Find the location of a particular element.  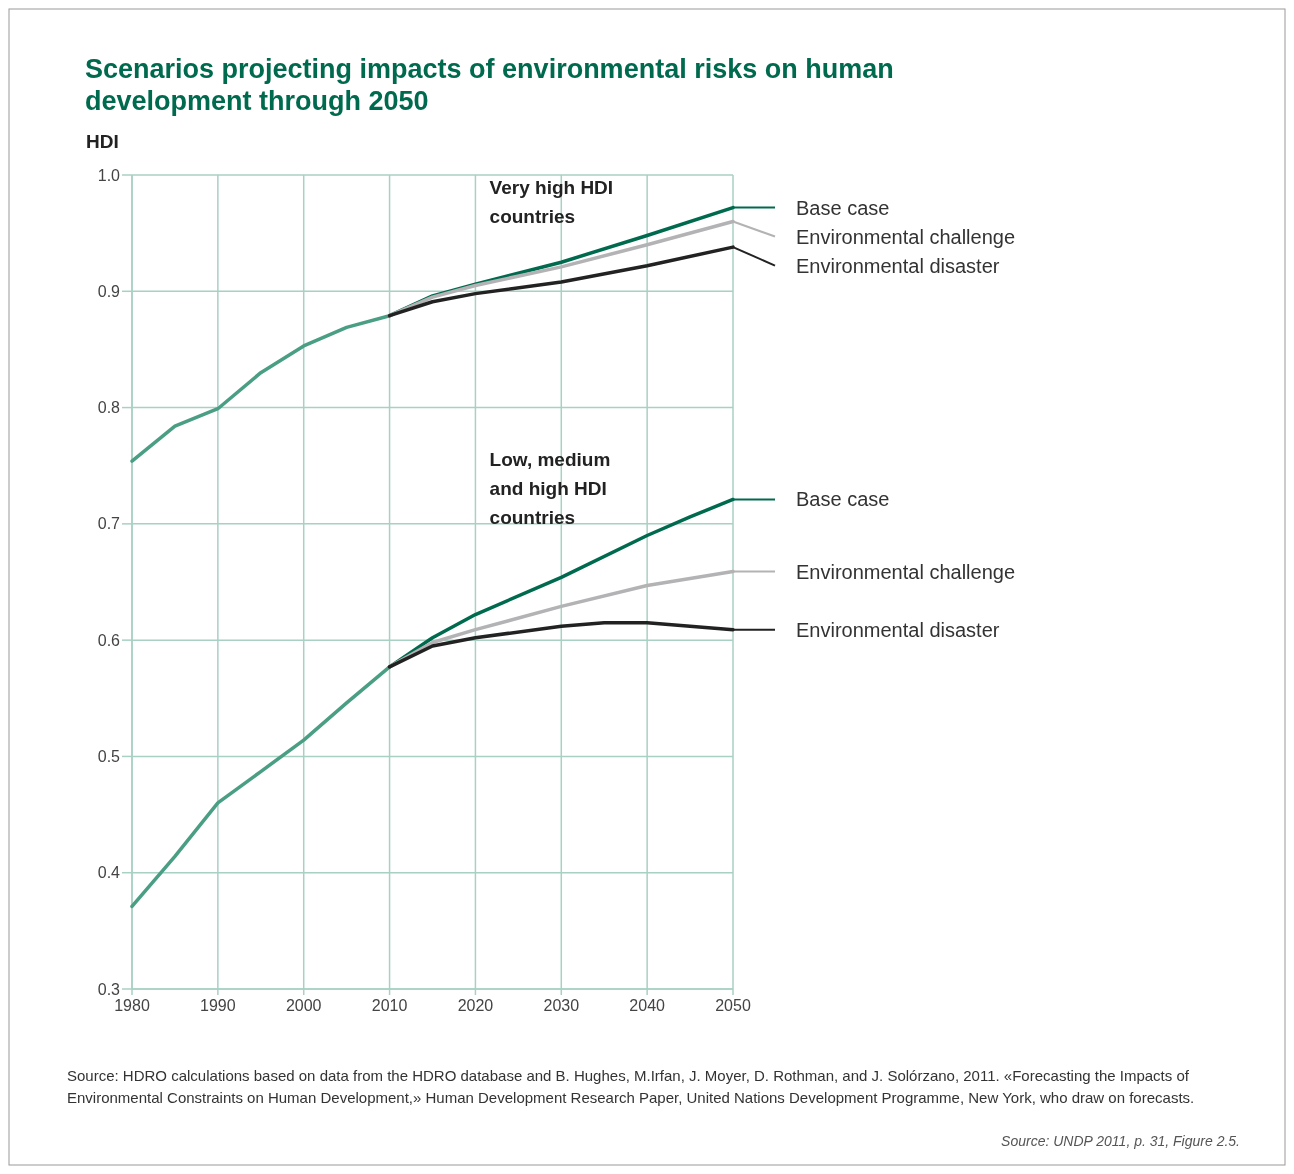

x-tick-label: 2050 is located at coordinates (733, 1005).